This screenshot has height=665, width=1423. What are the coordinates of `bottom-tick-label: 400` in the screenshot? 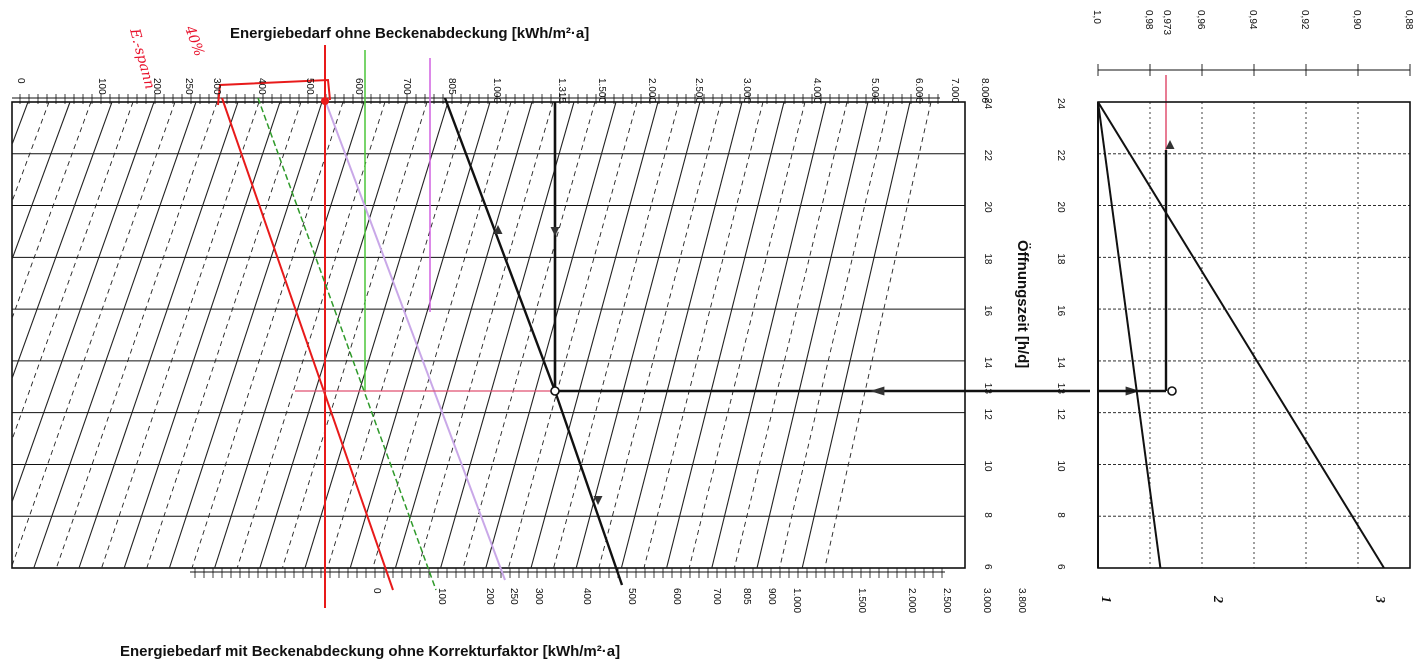 It's located at (586, 596).